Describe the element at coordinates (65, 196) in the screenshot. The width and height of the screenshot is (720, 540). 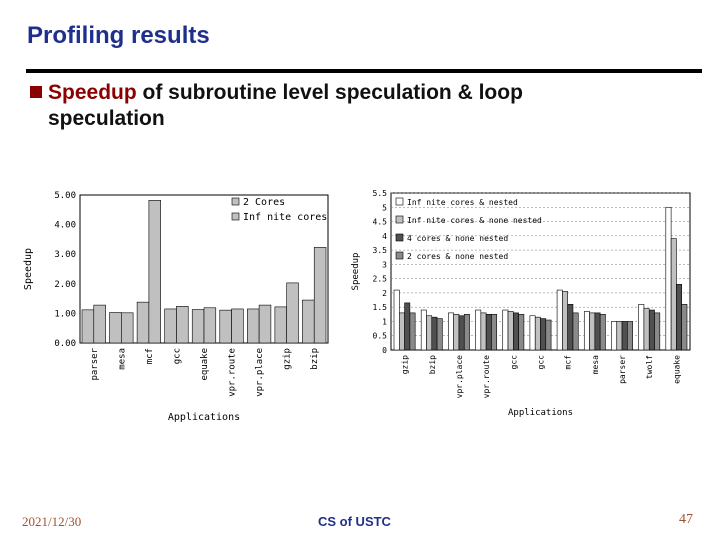
I see `y-tick-label: 5.00` at that location.